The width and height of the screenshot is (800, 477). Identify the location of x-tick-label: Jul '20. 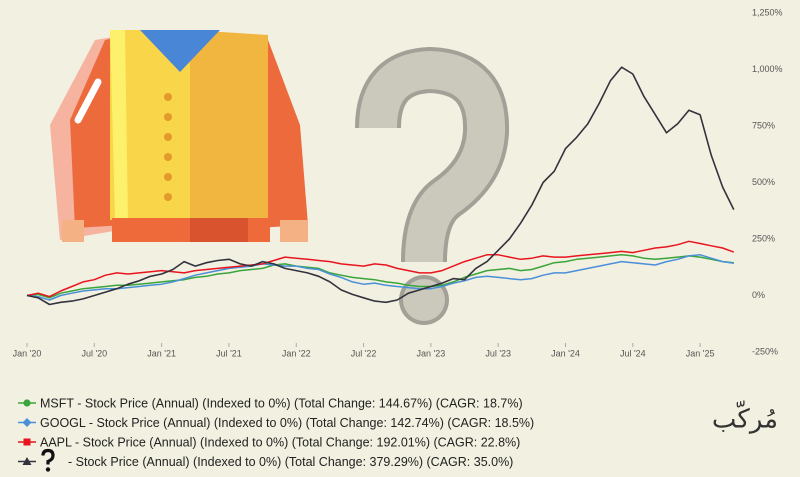
(94, 353).